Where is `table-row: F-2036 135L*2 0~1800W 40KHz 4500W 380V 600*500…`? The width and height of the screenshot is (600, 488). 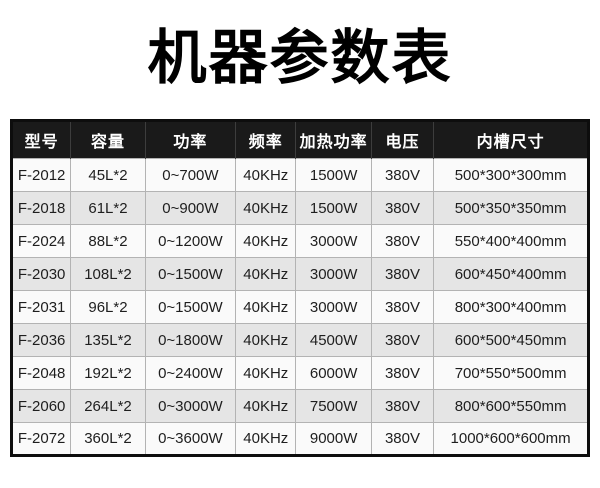
table-row: F-2036 135L*2 0~1800W 40KHz 4500W 380V 600*500… is located at coordinates (299, 340).